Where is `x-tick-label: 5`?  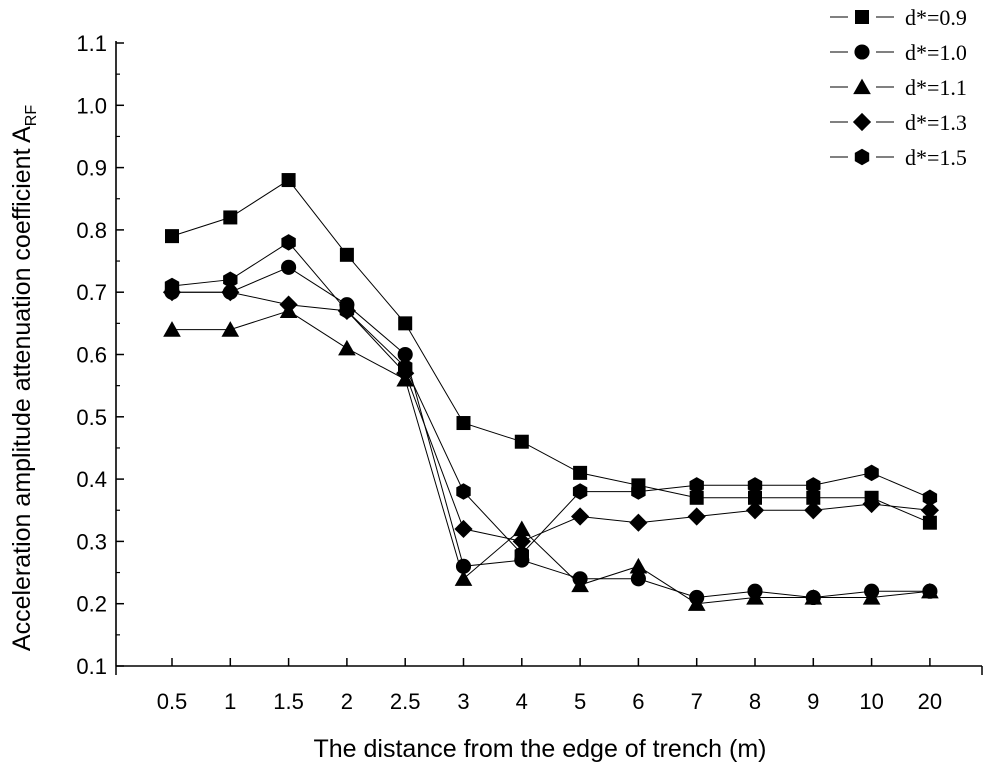
x-tick-label: 5 is located at coordinates (580, 701).